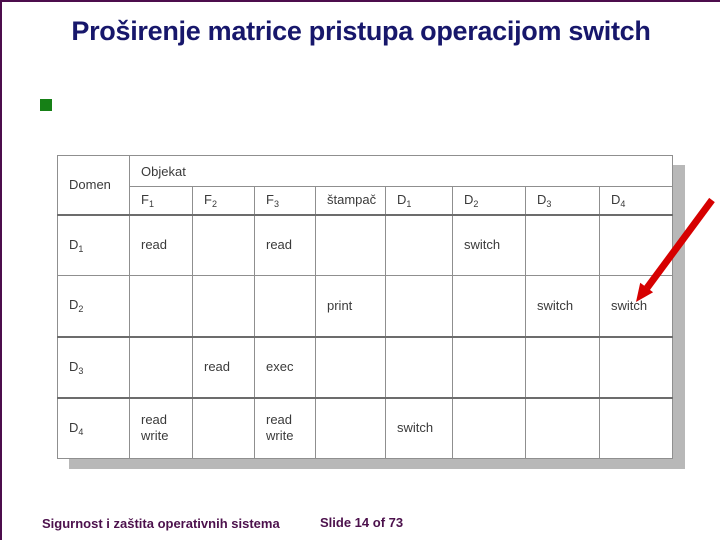 The image size is (720, 540). I want to click on matrix-cell-switch-target: switch, so click(636, 306).